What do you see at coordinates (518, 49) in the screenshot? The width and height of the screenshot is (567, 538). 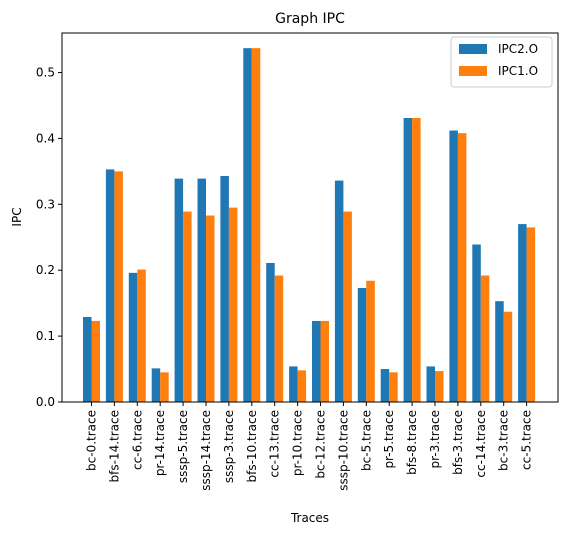 I see `legend-label: IPC2.O` at bounding box center [518, 49].